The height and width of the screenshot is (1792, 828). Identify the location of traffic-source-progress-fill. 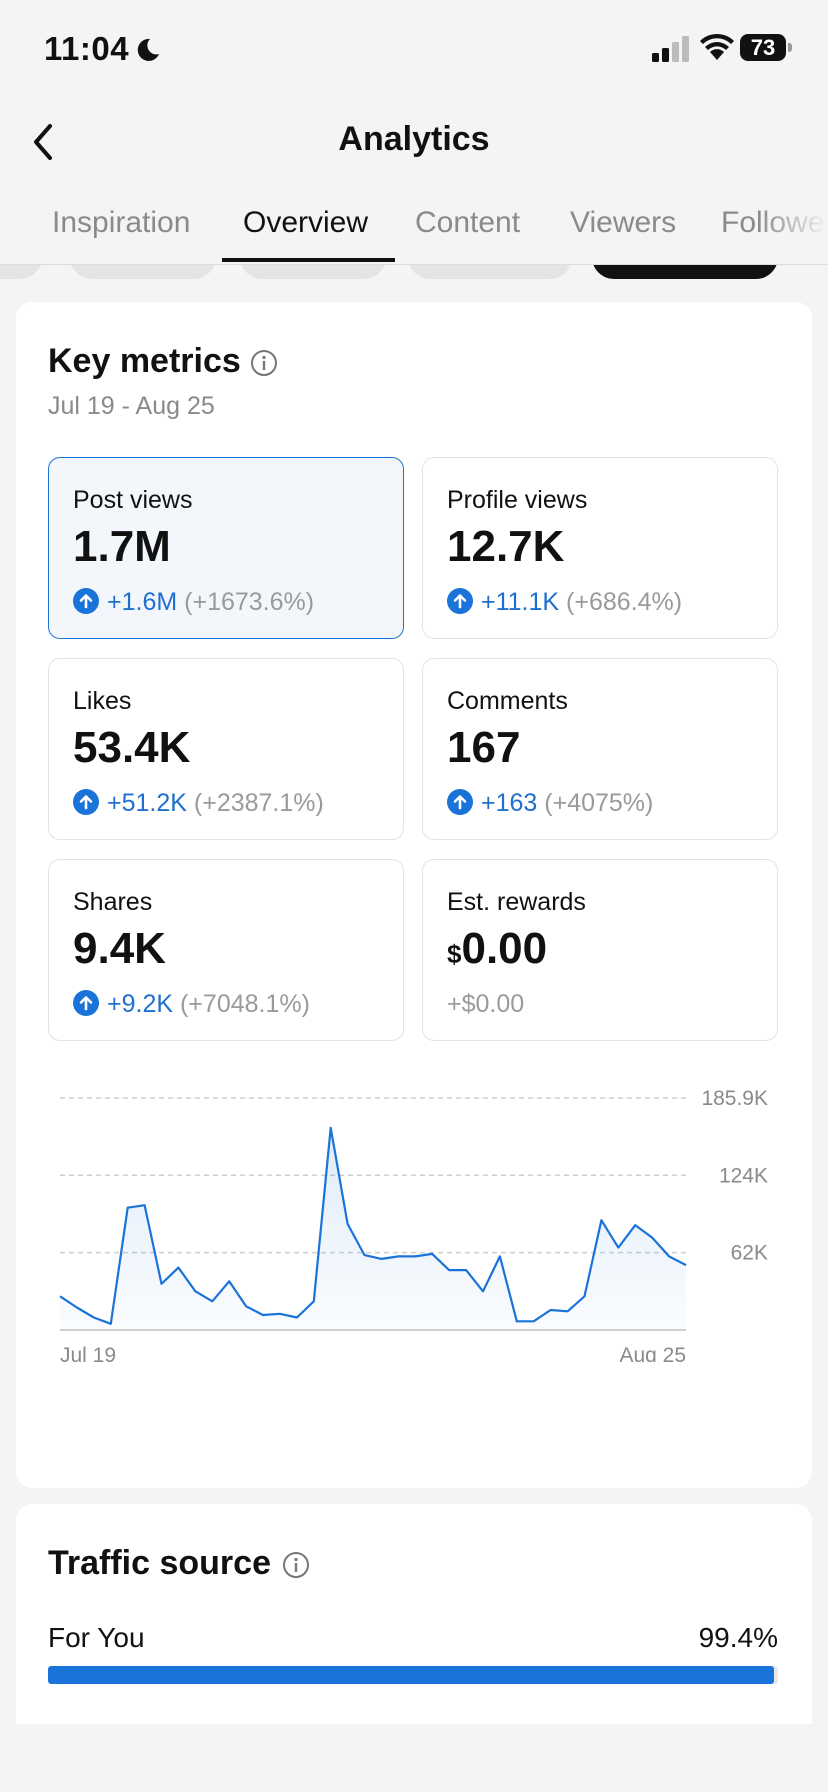
(411, 1675).